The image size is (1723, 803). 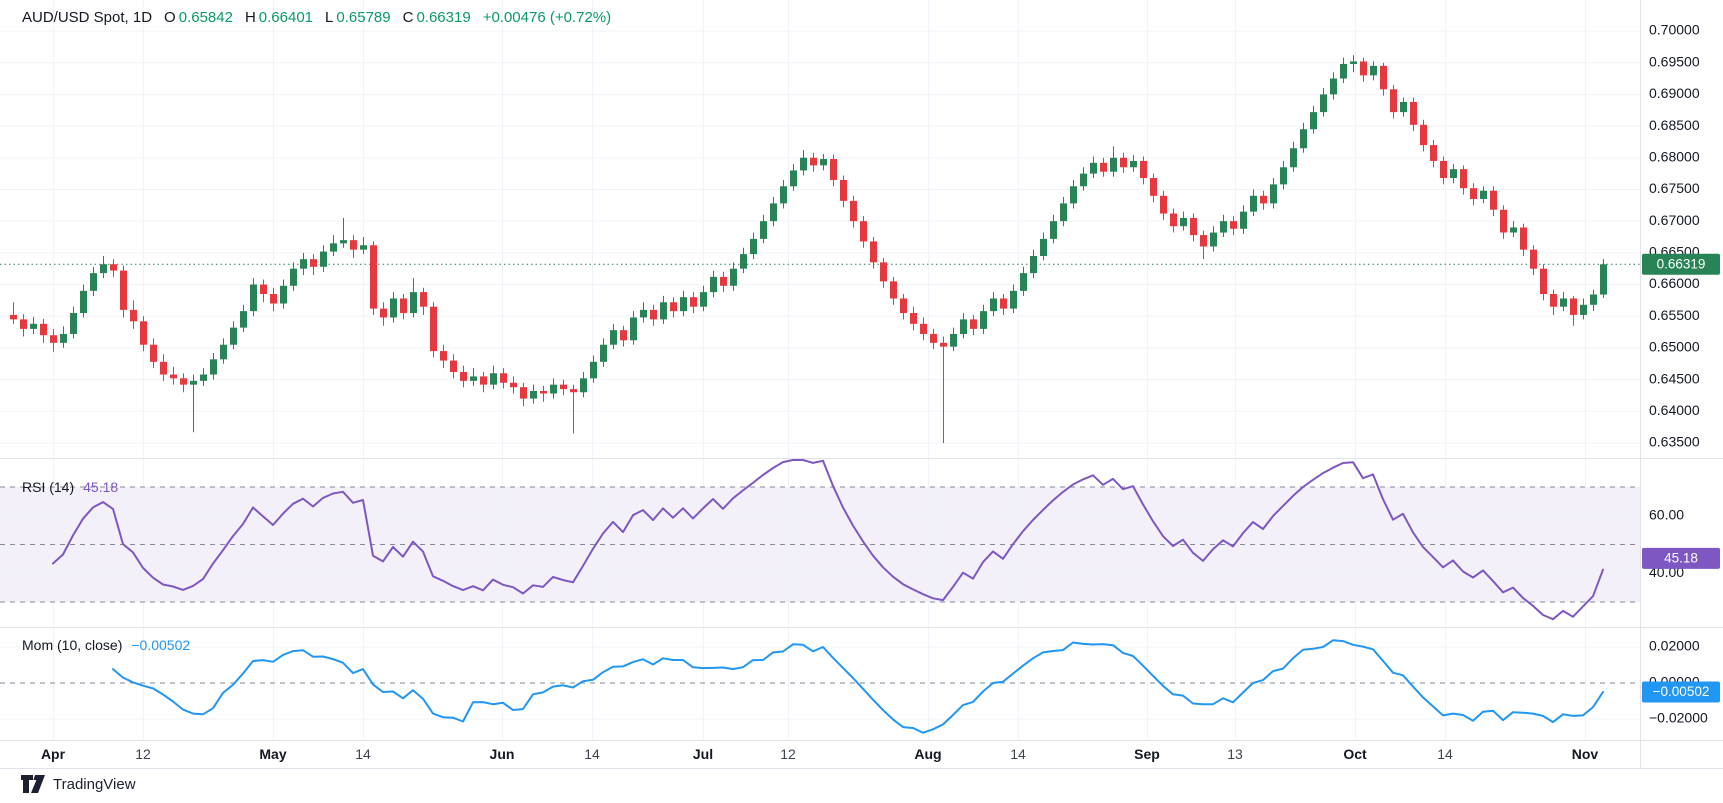 What do you see at coordinates (33, 784) in the screenshot?
I see `tradingview-logo-icon` at bounding box center [33, 784].